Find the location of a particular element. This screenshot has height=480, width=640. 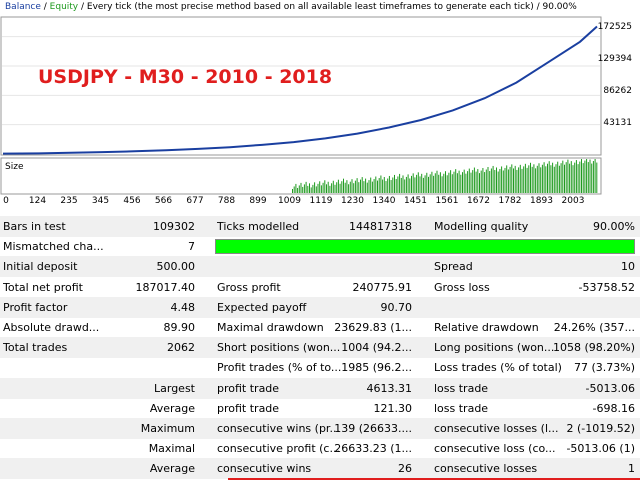

report-value: 187017.40 is located at coordinates (165, 287).